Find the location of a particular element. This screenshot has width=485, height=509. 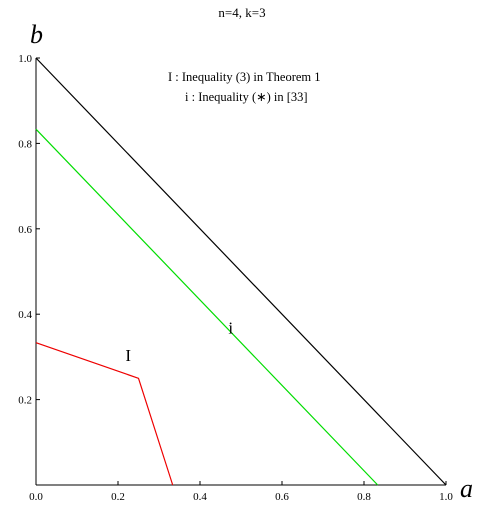

x-axis-label: a is located at coordinates (466, 488).